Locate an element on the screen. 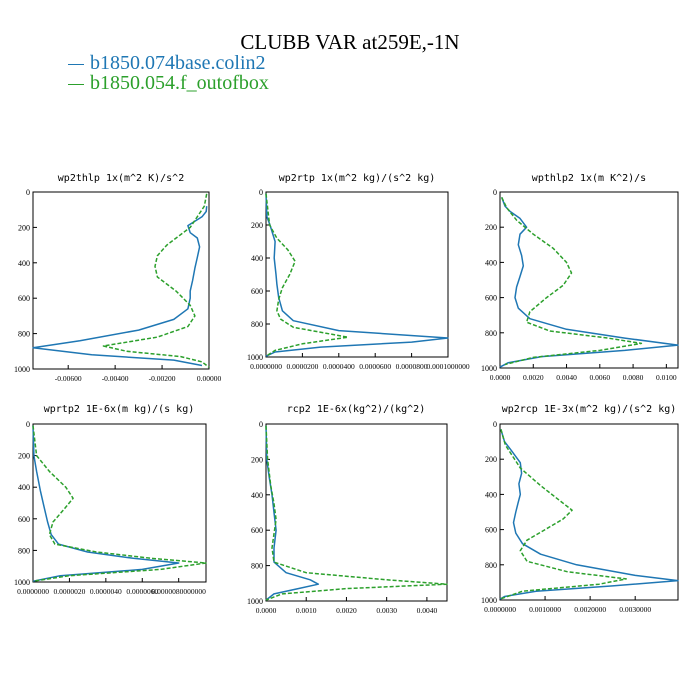  panel-3-title: wpthlp2 1x(m K^2)/s is located at coordinates (589, 178).